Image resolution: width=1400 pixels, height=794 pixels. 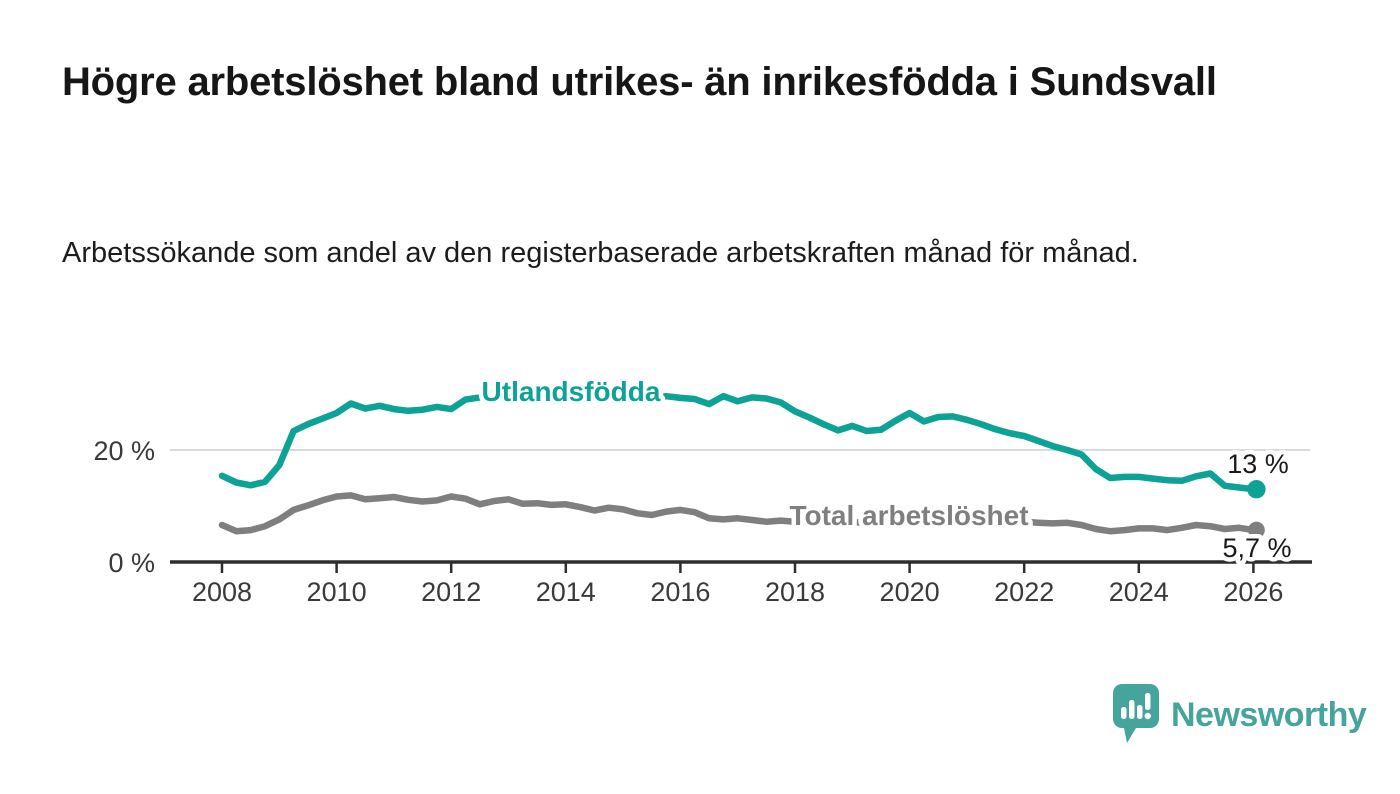 What do you see at coordinates (1139, 592) in the screenshot?
I see `x-axis-tick-label: 2024` at bounding box center [1139, 592].